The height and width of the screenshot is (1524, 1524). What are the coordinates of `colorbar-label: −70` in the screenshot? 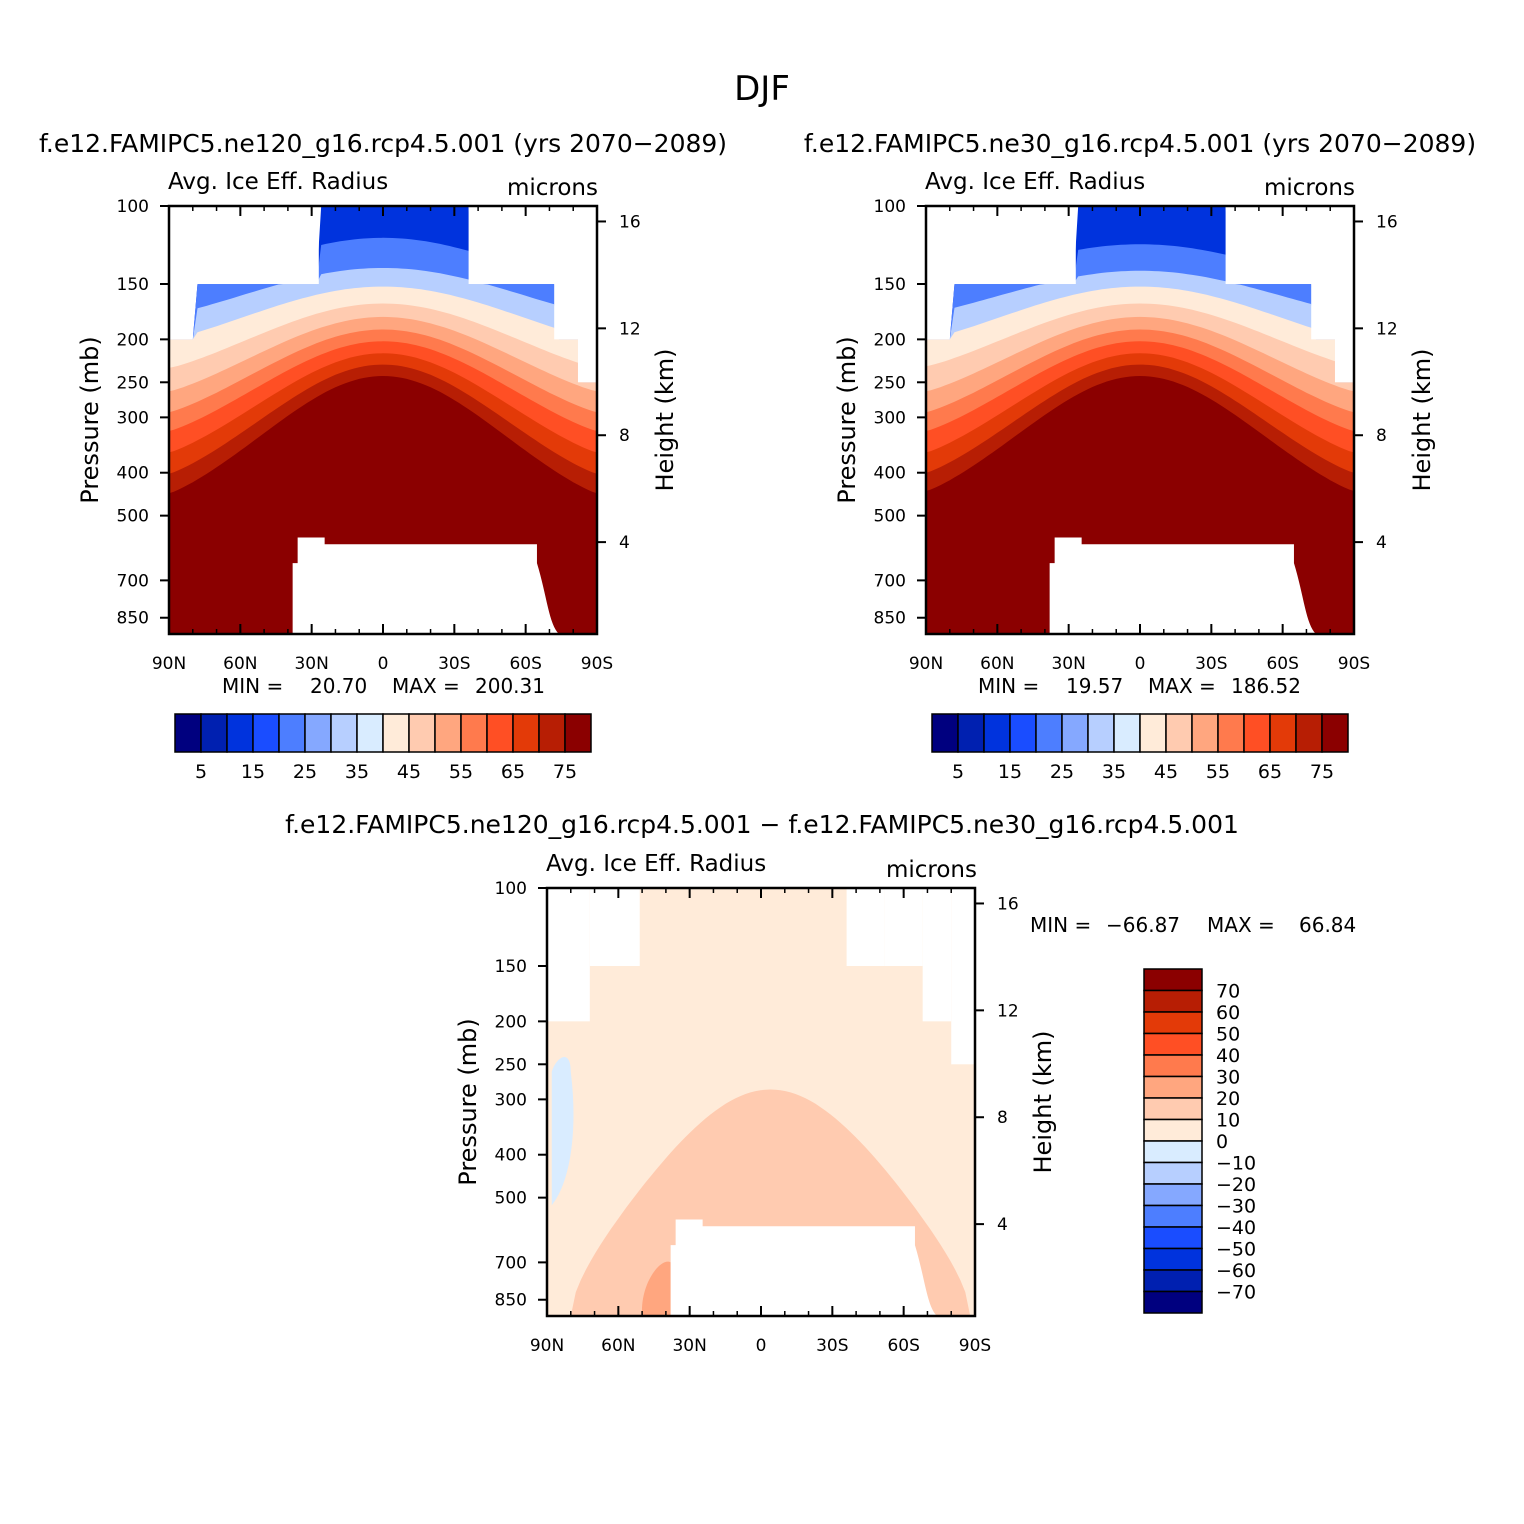 It's located at (1236, 1293).